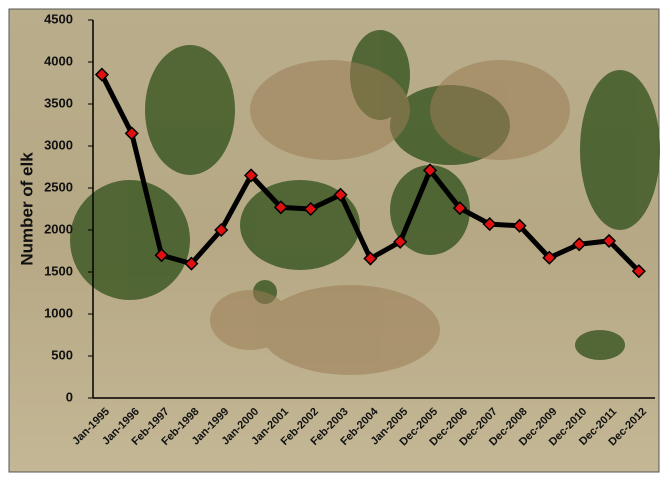 This screenshot has width=668, height=482. Describe the element at coordinates (58, 228) in the screenshot. I see `y-tick-label: 2000` at that location.